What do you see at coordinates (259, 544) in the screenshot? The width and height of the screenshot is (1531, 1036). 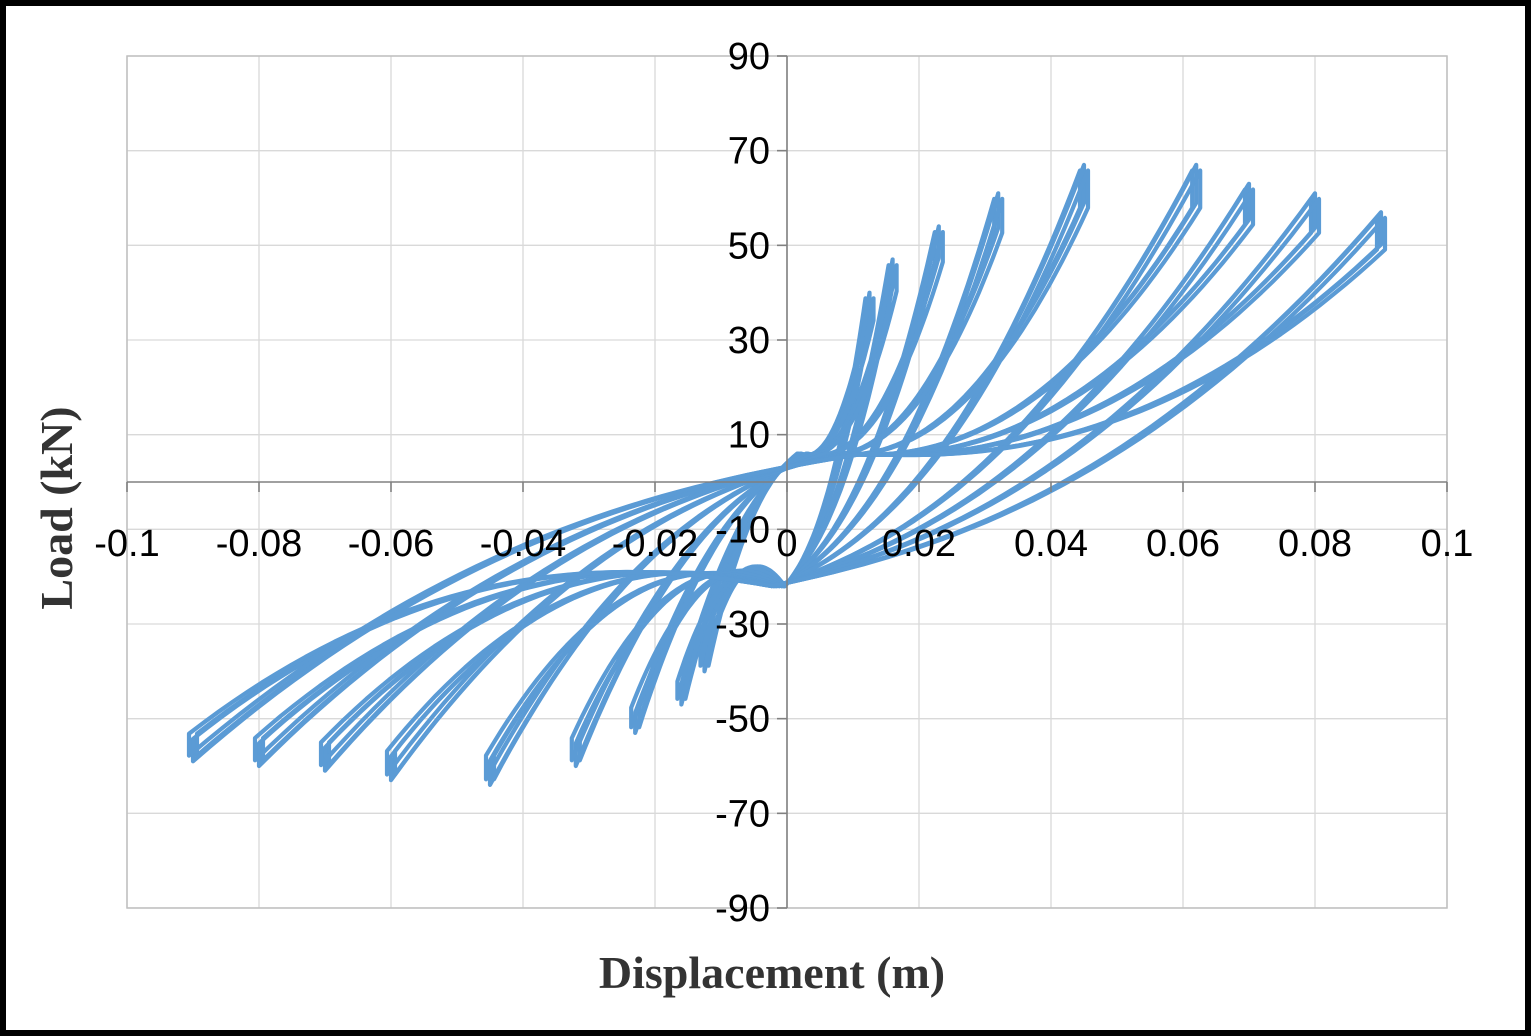 I see `x-tick-label: -0.08` at bounding box center [259, 544].